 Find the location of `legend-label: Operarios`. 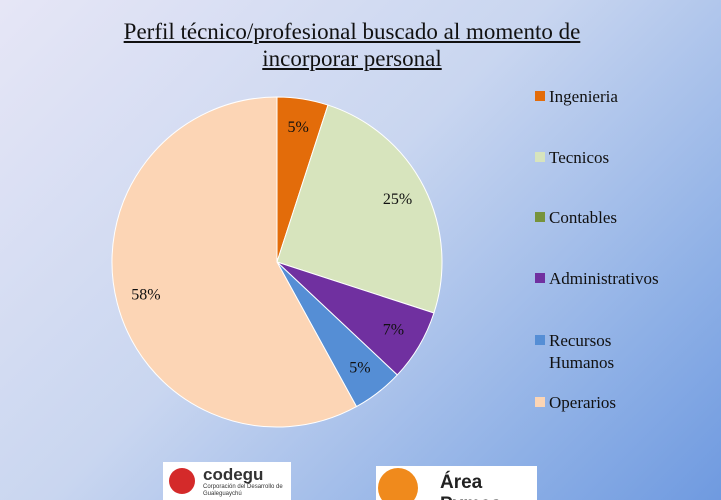

legend-label: Operarios is located at coordinates (583, 402).